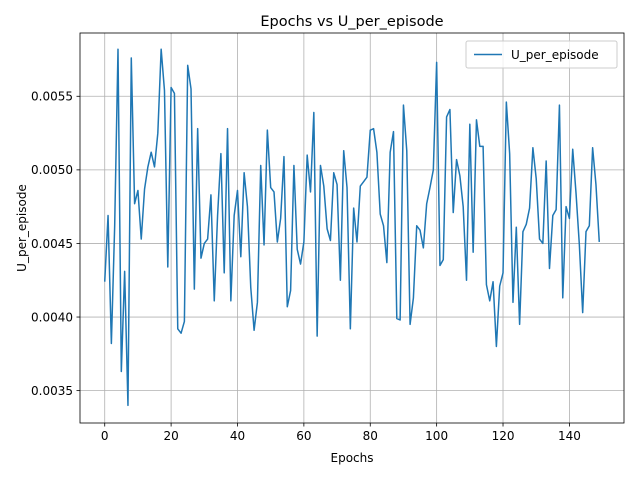  What do you see at coordinates (52, 391) in the screenshot?
I see `y-tick-label: 0.0035` at bounding box center [52, 391].